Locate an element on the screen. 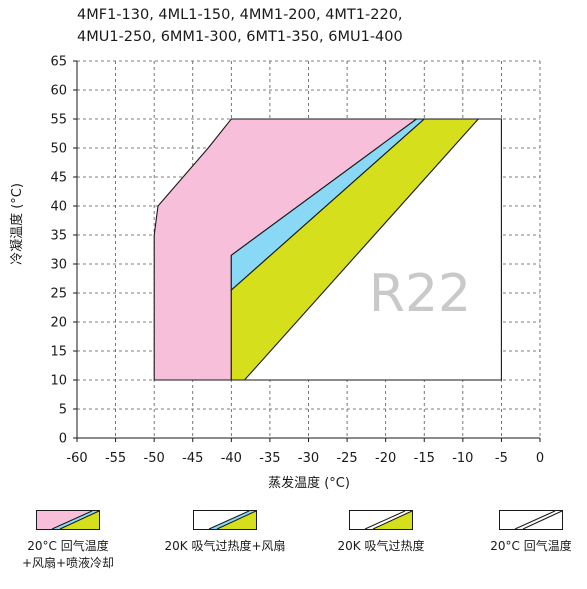 This screenshot has height=589, width=587. y-tick-label: 5 is located at coordinates (63, 410).